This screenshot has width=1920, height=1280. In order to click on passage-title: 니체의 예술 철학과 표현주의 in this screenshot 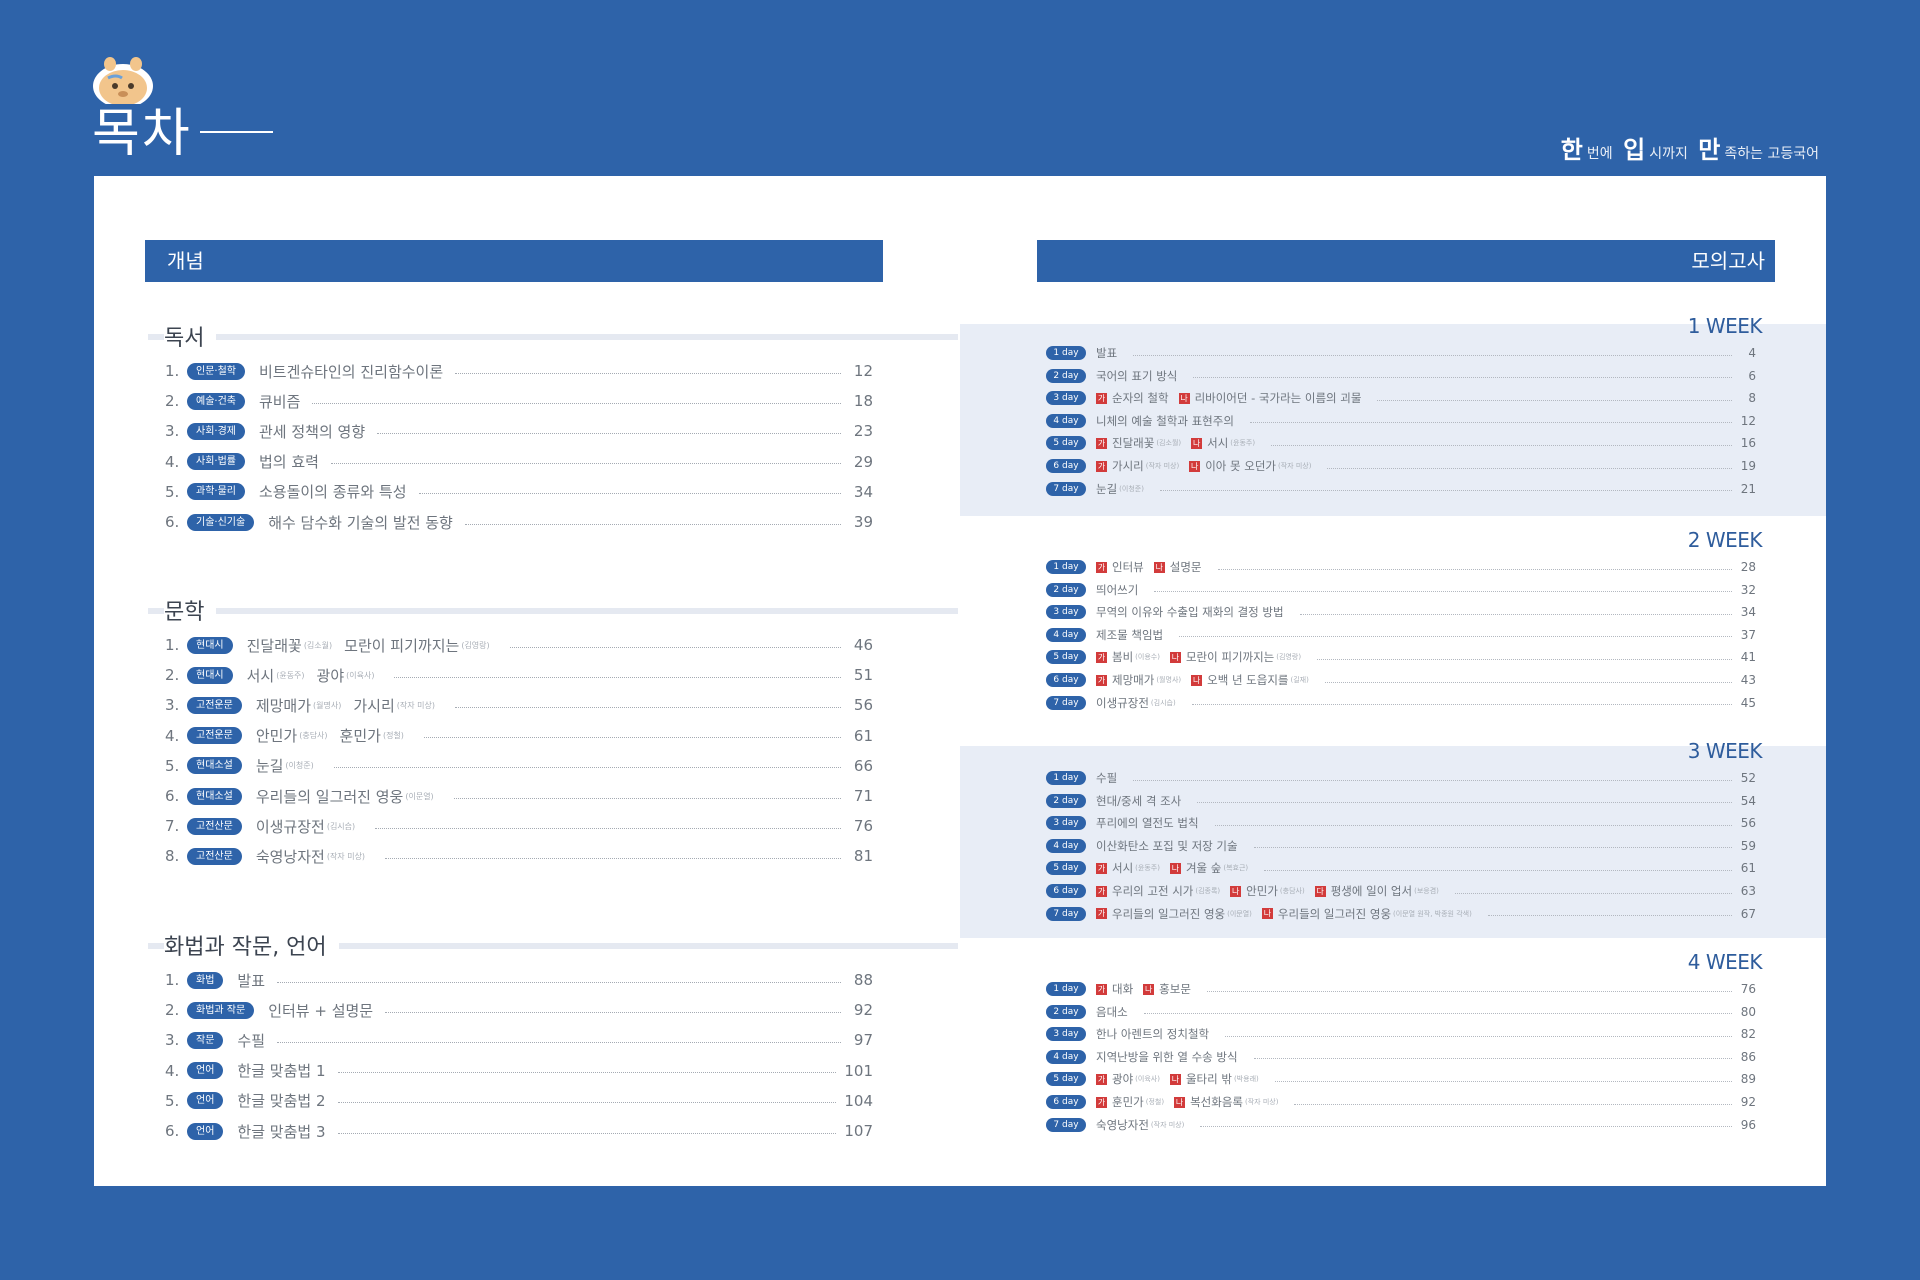, I will do `click(1165, 420)`.